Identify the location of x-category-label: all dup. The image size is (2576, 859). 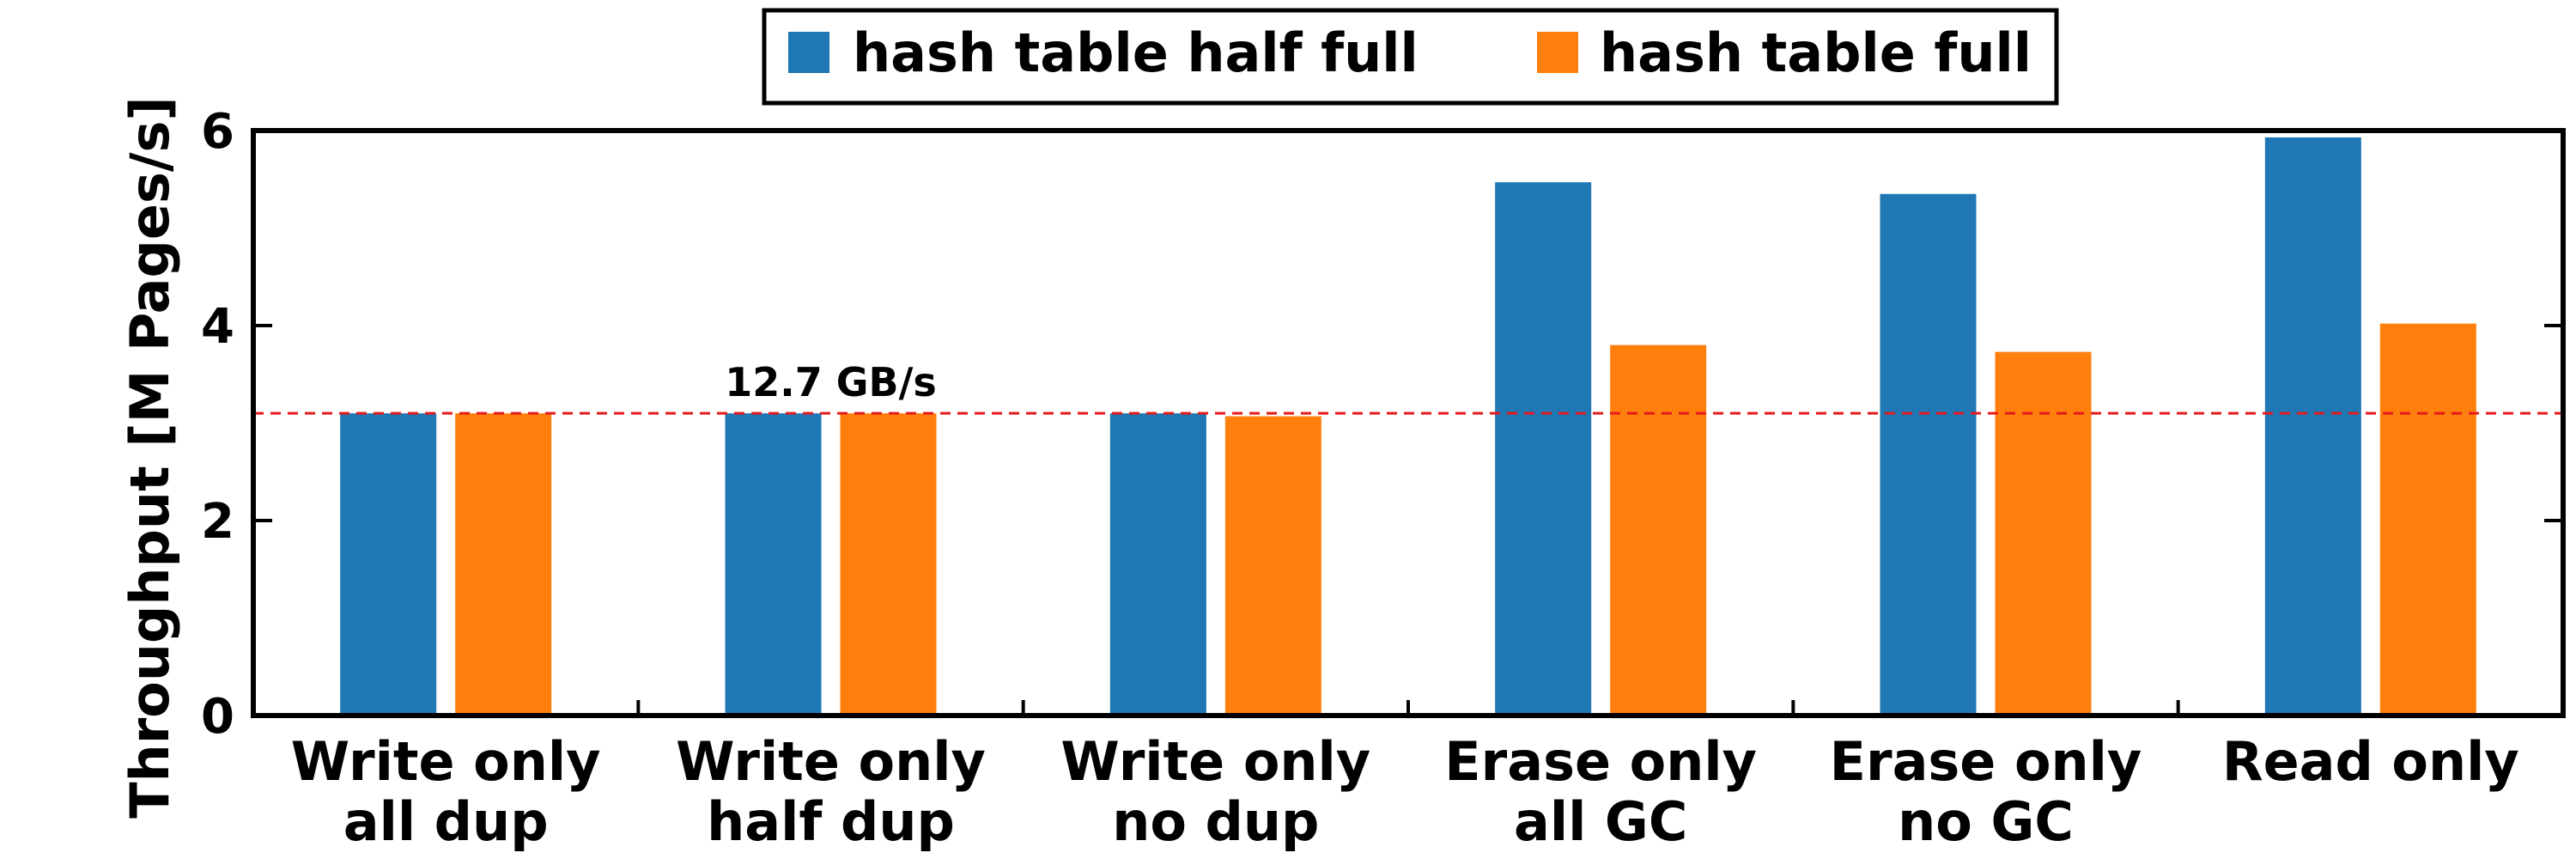
(446, 821).